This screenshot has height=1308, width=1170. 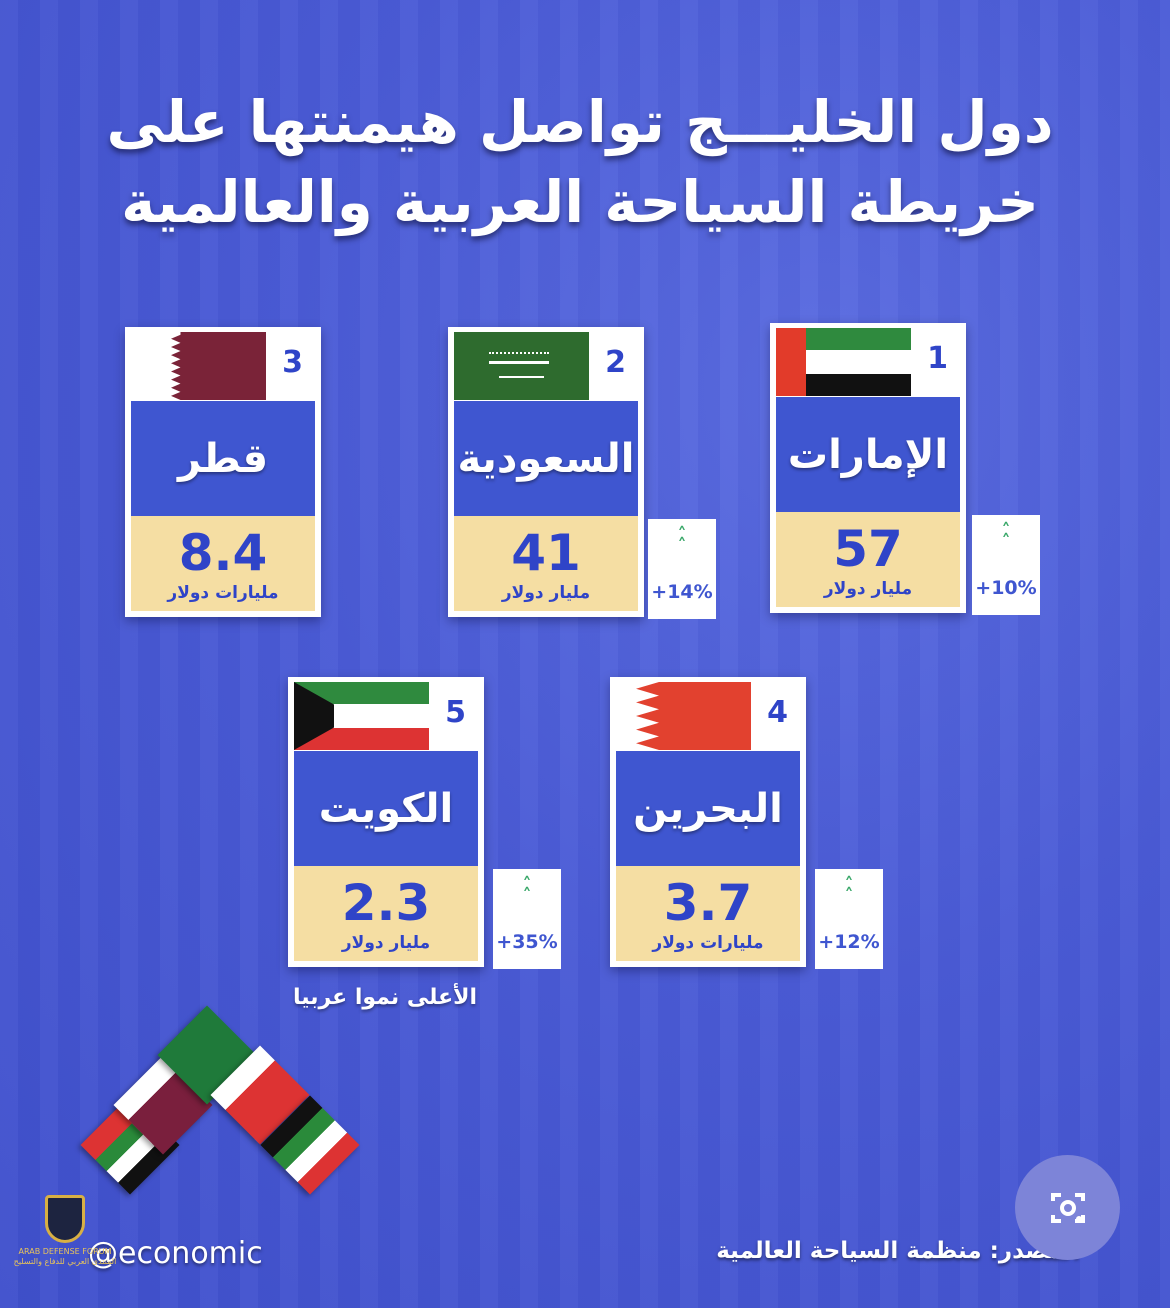 I want to click on country-name: البحرين, so click(x=708, y=808).